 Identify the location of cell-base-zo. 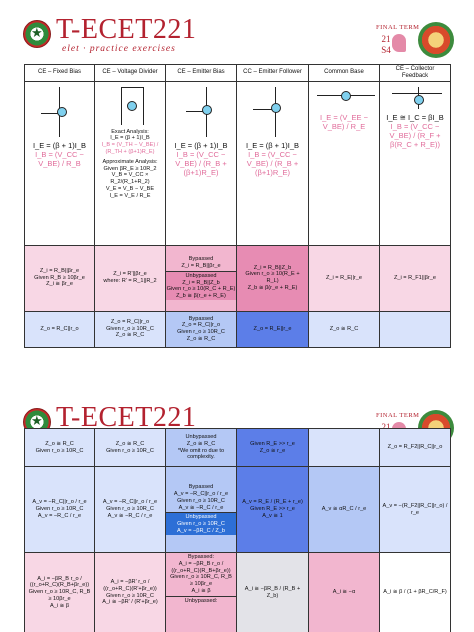
(344, 447).